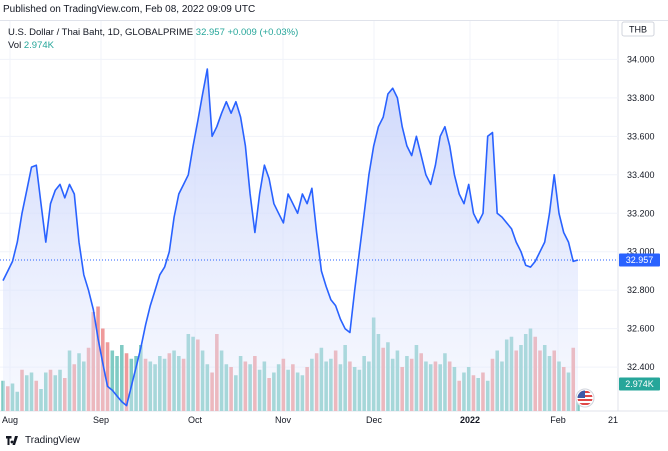 This screenshot has width=668, height=451. I want to click on y-tick-label: 34.000, so click(641, 59).